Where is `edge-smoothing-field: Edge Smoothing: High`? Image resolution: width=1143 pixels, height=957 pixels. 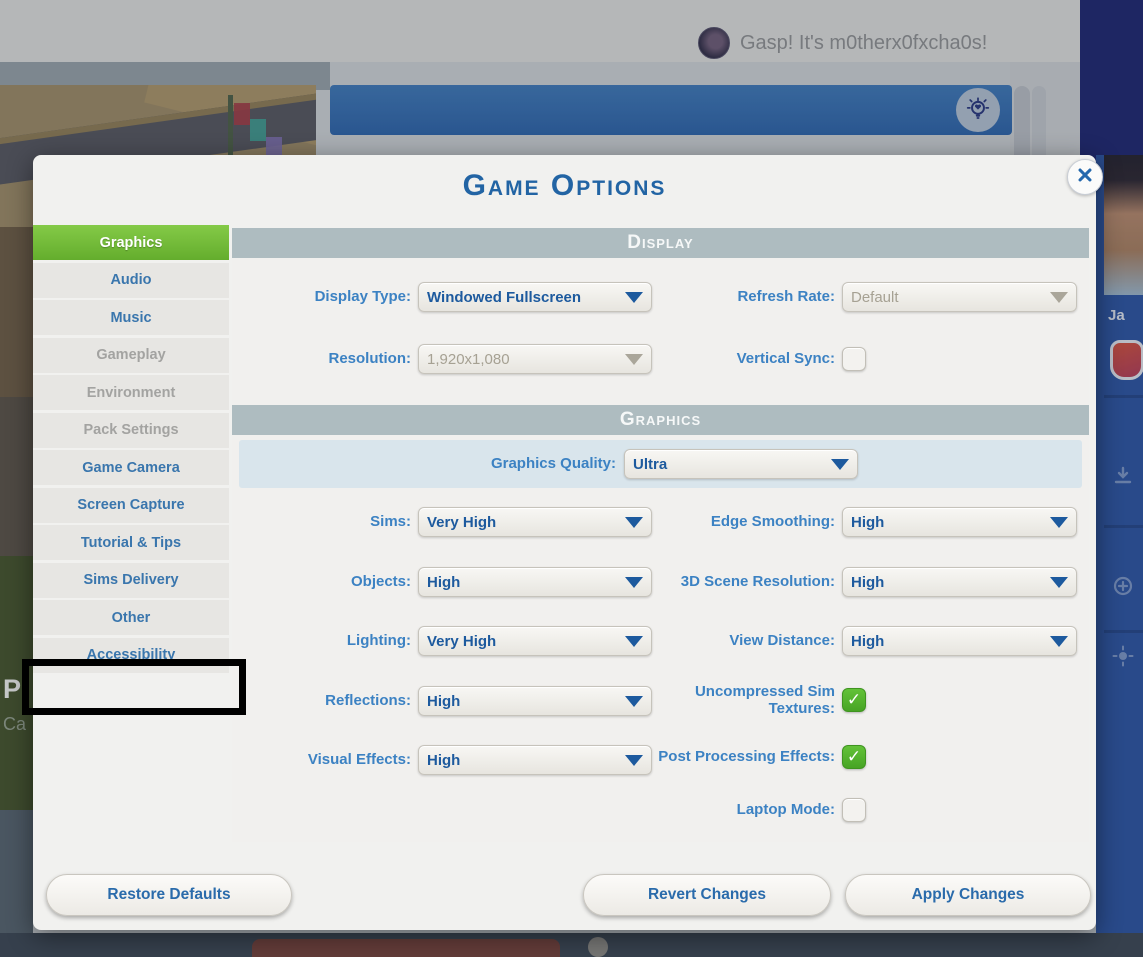
edge-smoothing-field: Edge Smoothing: High is located at coordinates (871, 522).